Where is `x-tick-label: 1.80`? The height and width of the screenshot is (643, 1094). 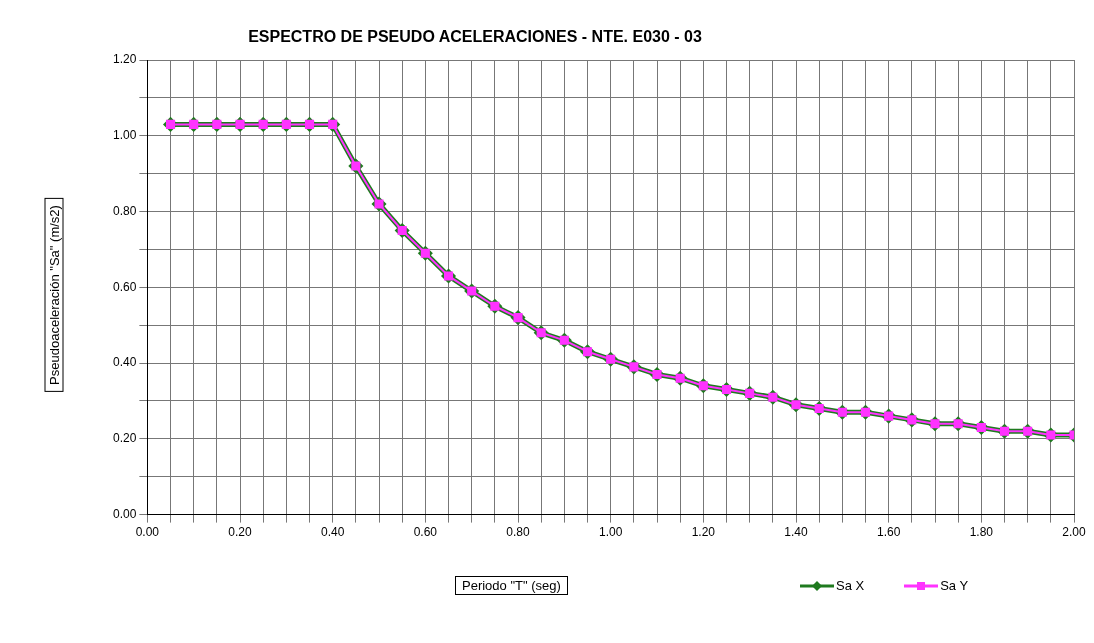 x-tick-label: 1.80 is located at coordinates (981, 532).